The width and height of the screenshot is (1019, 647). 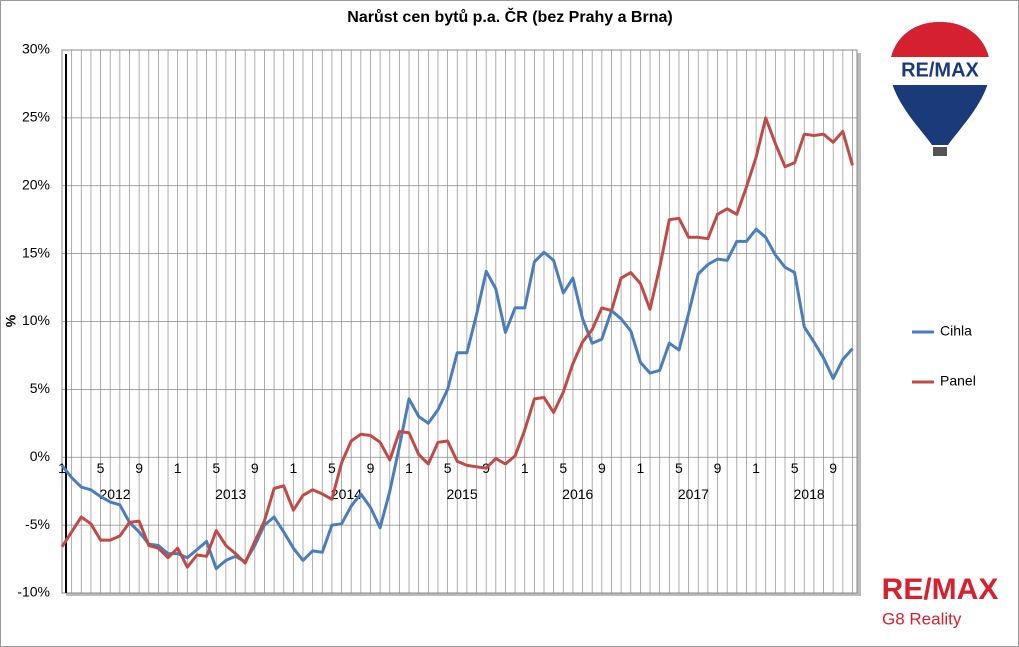 I want to click on y-tick-label: 10%, so click(x=36, y=320).